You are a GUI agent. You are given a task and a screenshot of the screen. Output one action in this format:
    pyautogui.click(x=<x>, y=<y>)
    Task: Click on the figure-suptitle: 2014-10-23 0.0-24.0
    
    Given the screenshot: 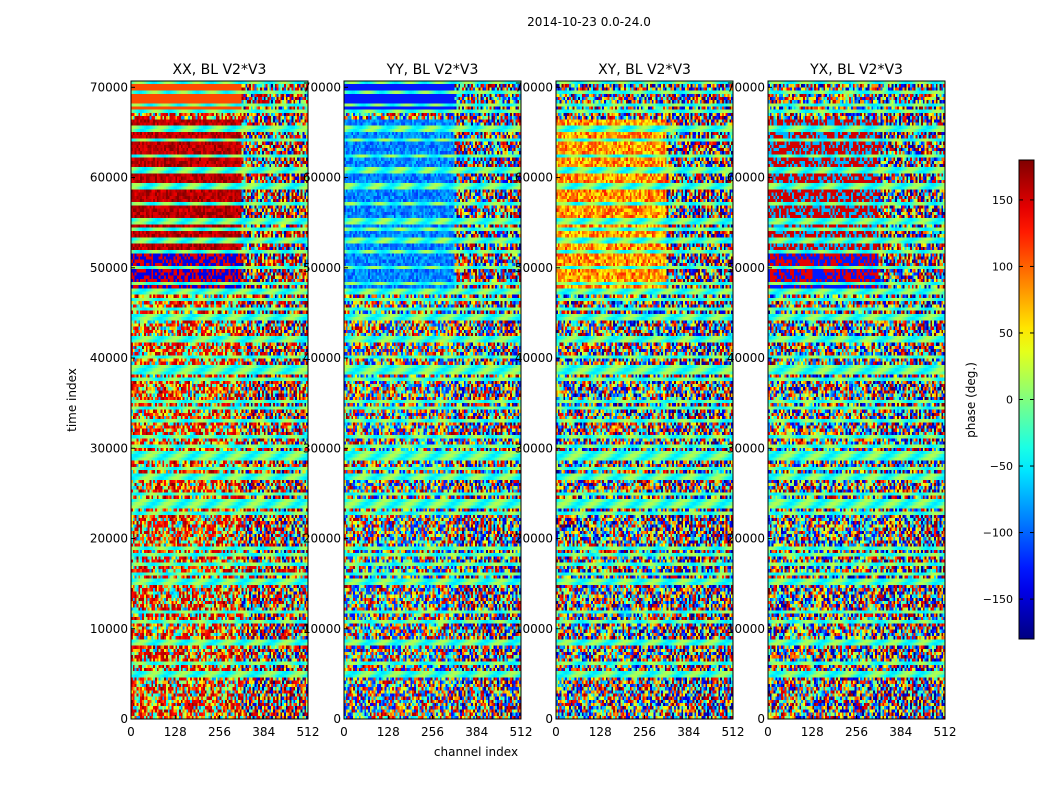 What is the action you would take?
    pyautogui.click(x=589, y=22)
    